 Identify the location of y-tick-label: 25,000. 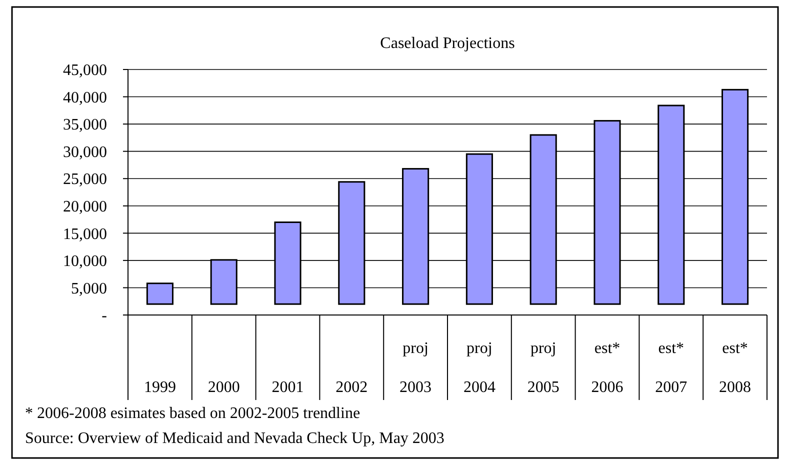
(85, 179).